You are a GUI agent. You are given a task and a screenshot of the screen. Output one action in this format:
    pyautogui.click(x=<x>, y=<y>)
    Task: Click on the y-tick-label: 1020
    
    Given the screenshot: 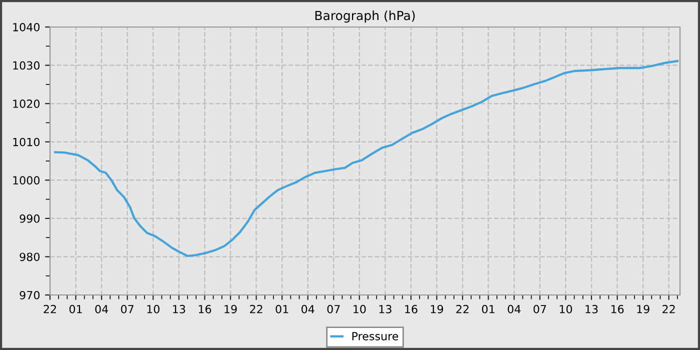 What is the action you would take?
    pyautogui.click(x=26, y=104)
    